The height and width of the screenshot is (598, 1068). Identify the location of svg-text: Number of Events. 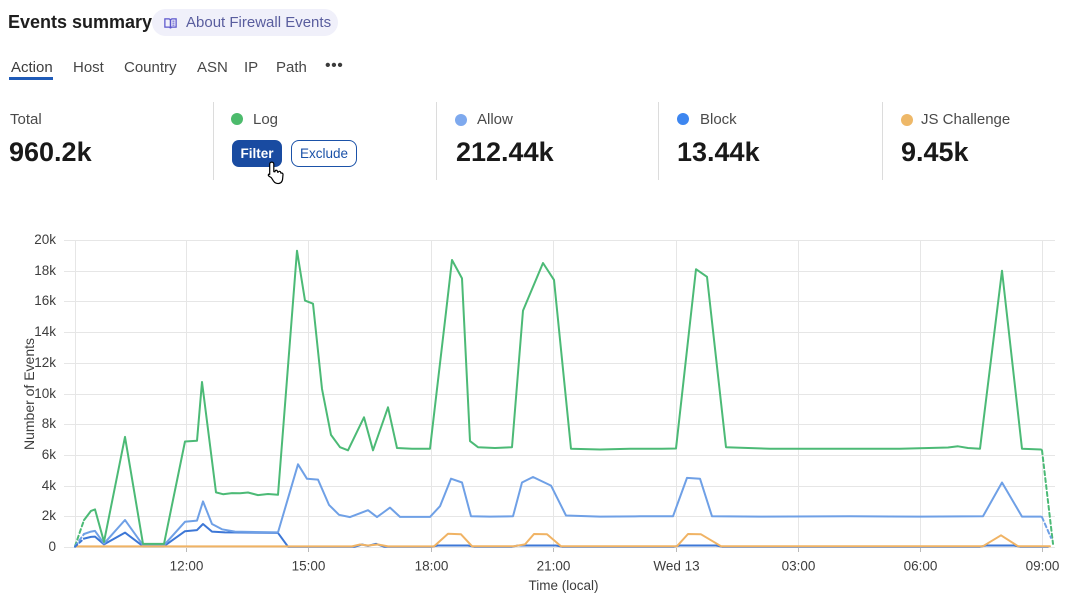
(29, 394).